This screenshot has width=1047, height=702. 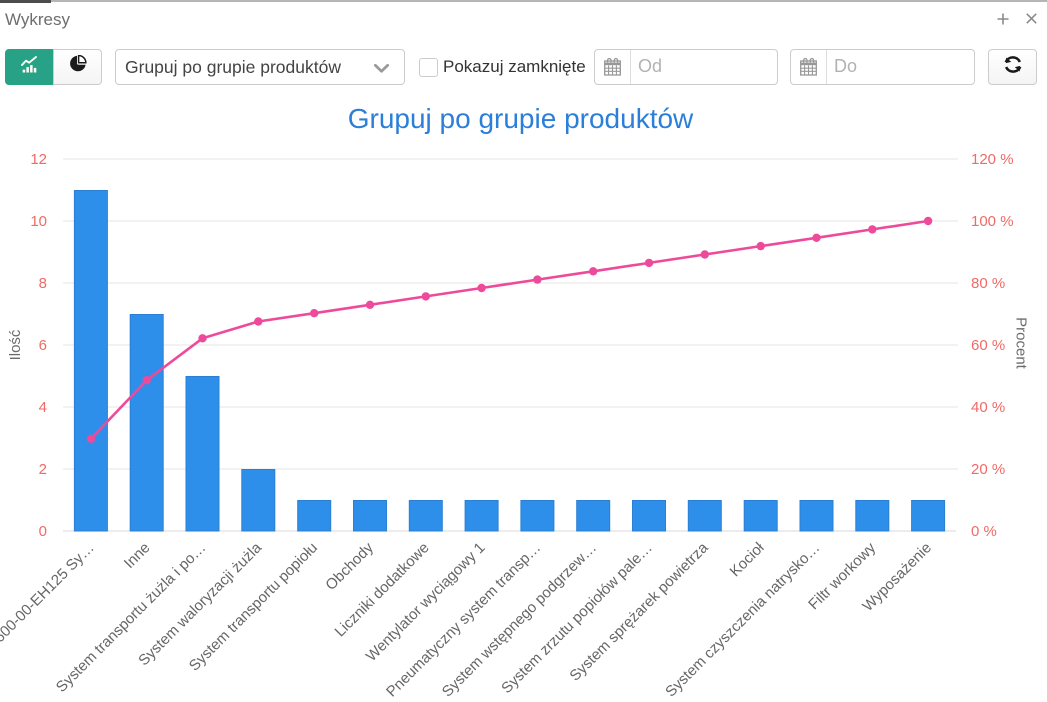 I want to click on svg-text: 2, so click(x=43, y=469).